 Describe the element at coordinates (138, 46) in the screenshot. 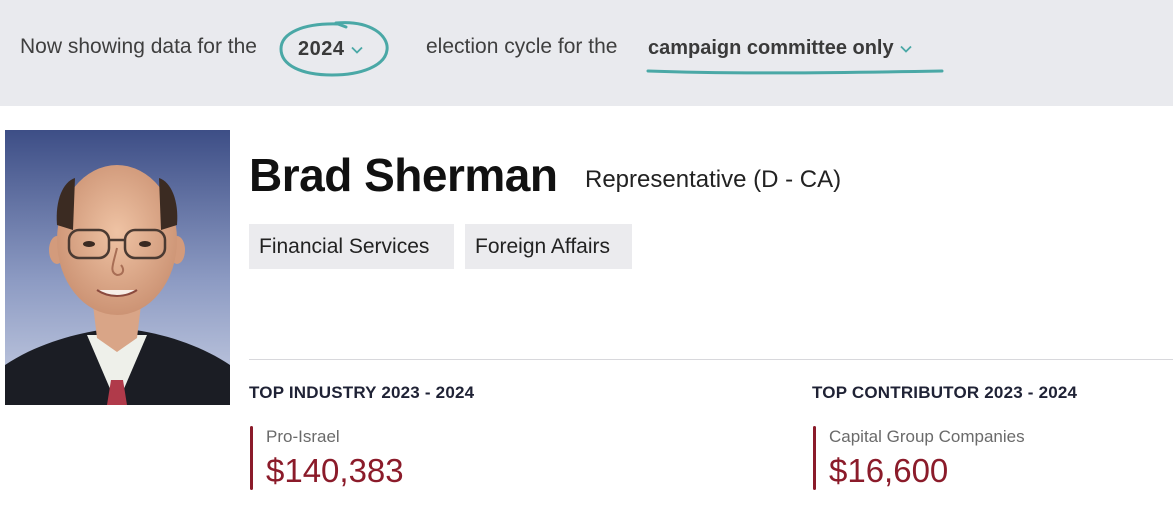

I see `filter-prefix-text: Now showing data for the` at that location.